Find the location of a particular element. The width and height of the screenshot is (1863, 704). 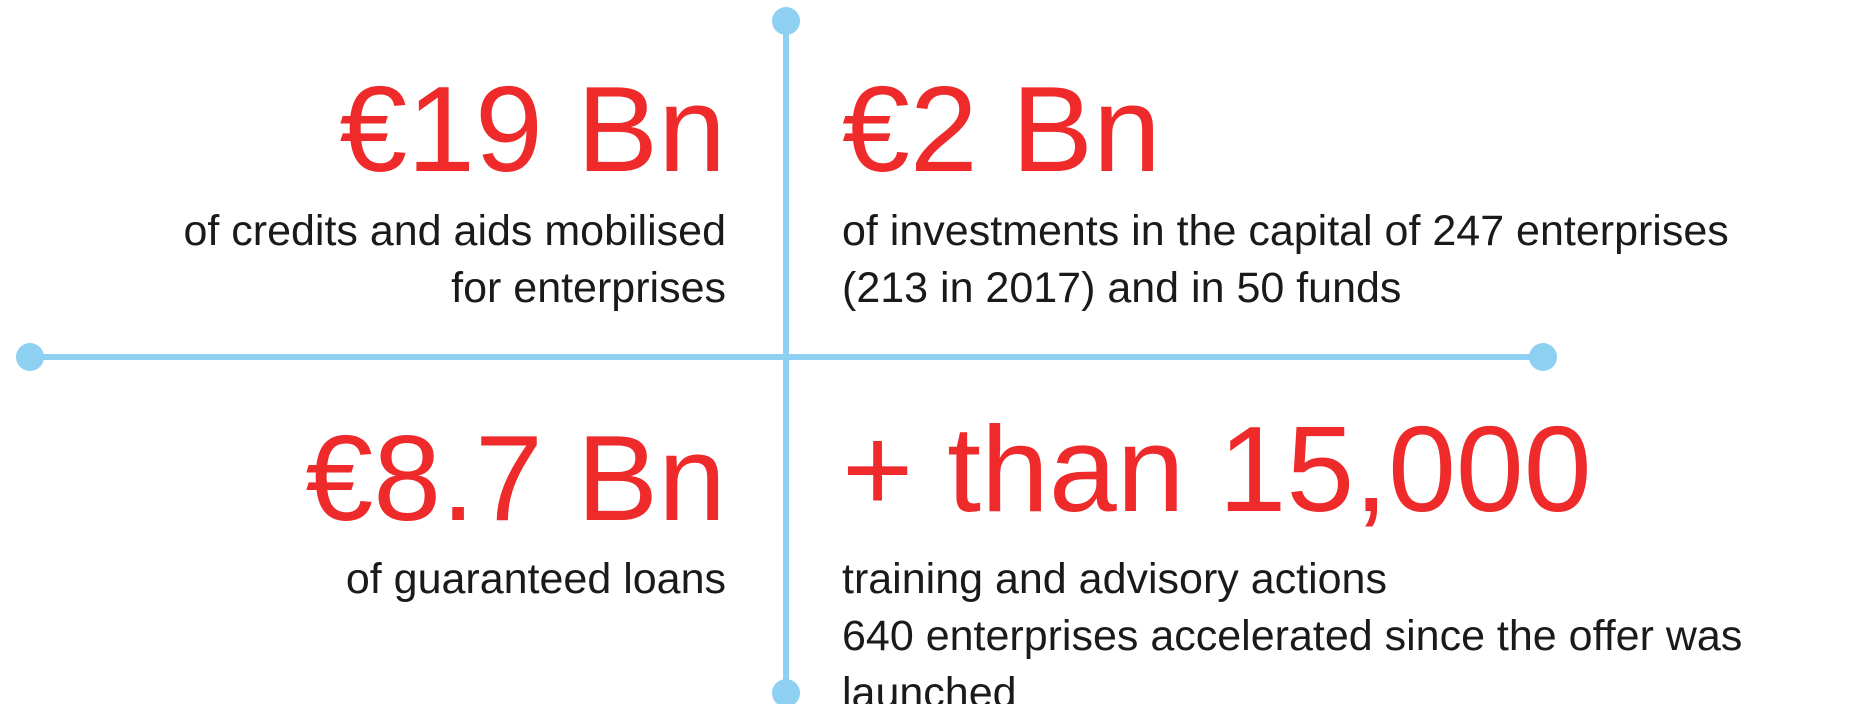

figure-description: for enterprises is located at coordinates (588, 288).